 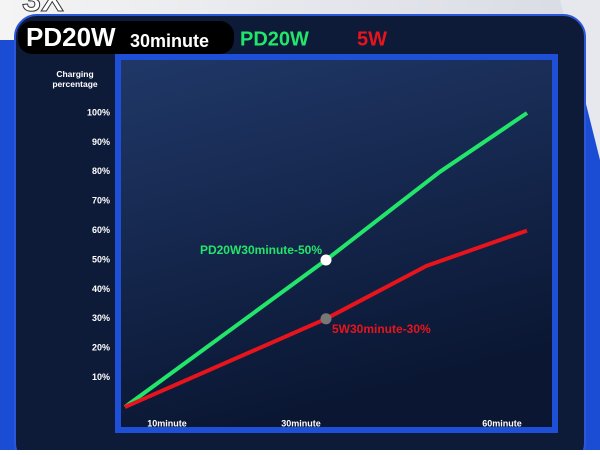 What do you see at coordinates (101, 259) in the screenshot?
I see `y-tick-label: 50%` at bounding box center [101, 259].